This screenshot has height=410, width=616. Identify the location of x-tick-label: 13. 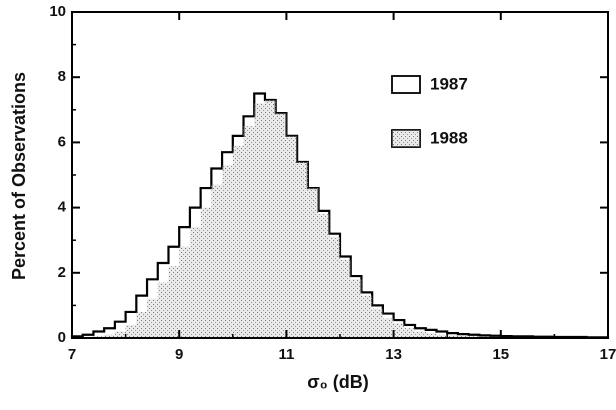
(393, 354).